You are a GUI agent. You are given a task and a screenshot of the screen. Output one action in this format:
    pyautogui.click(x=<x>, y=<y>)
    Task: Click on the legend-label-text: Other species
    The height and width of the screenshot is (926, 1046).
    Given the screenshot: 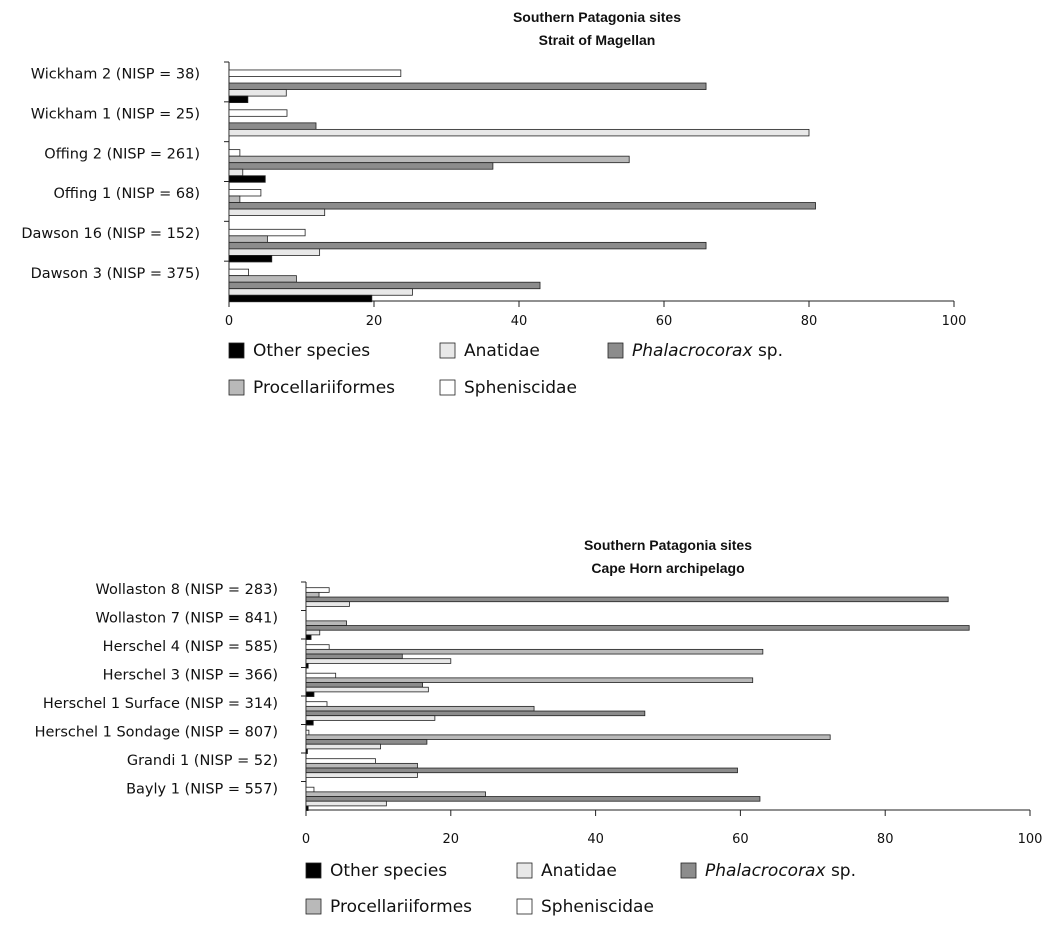 What is the action you would take?
    pyautogui.click(x=311, y=351)
    